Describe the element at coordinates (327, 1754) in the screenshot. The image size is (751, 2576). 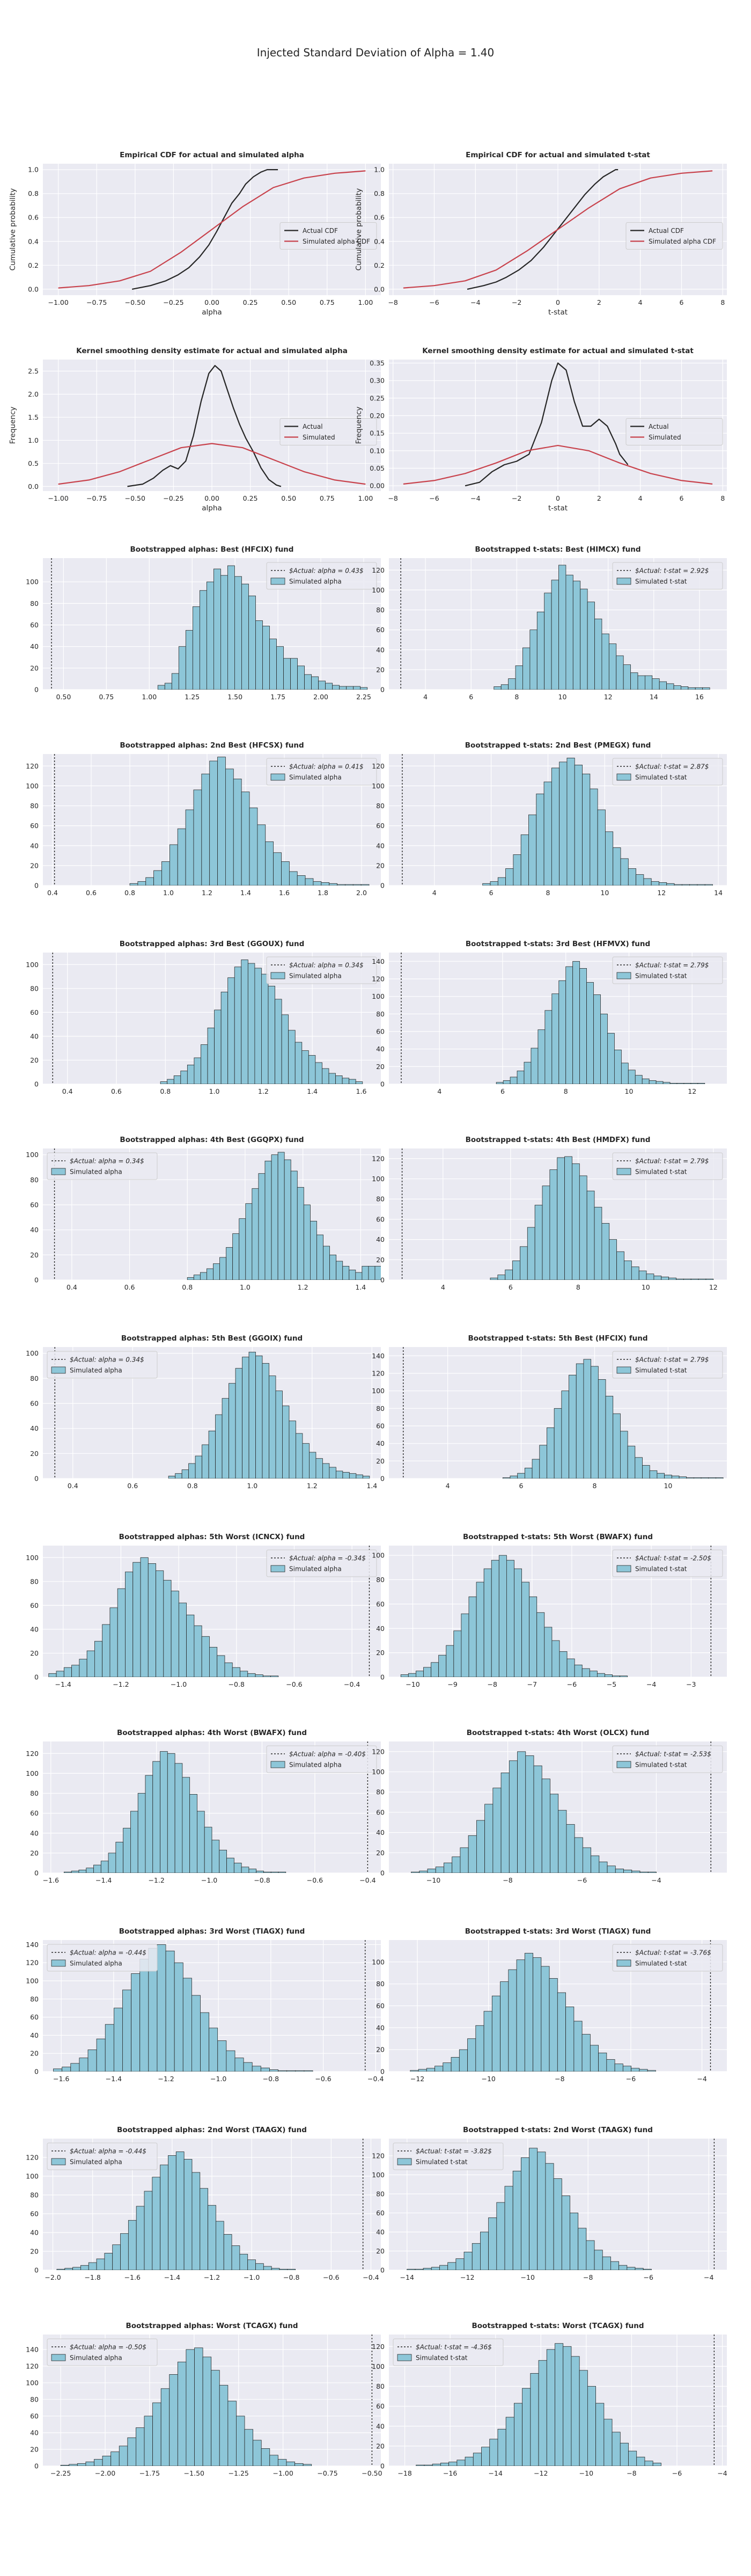
I see `legend-label: $Actual: alpha = -0.40$` at that location.